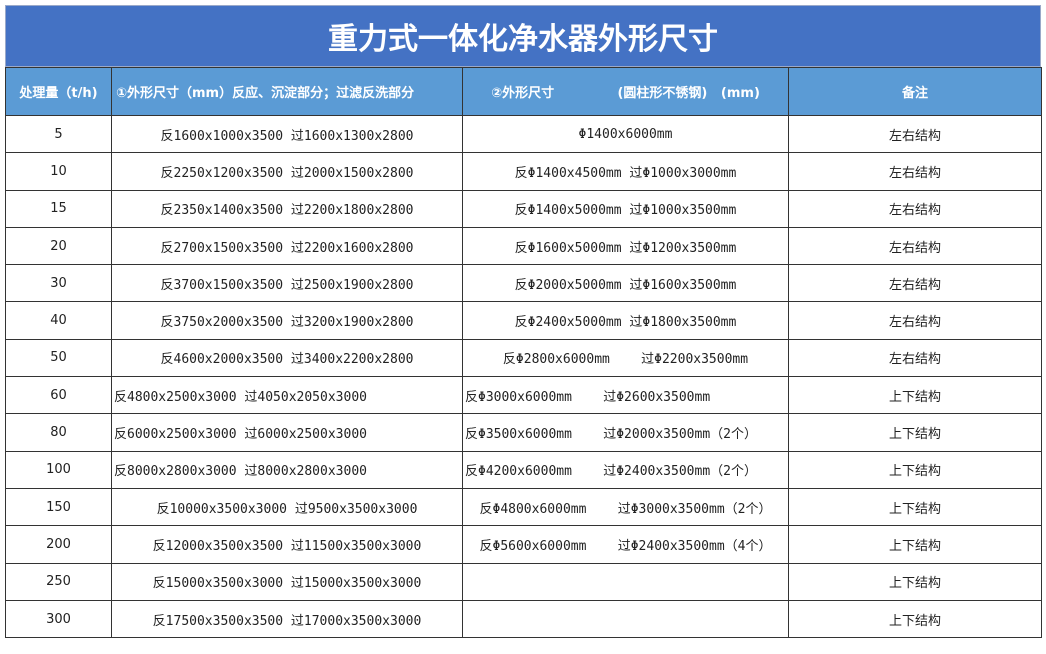 This screenshot has height=654, width=1046. What do you see at coordinates (625, 208) in the screenshot?
I see `table-cell: 反Φ1400x5000mm 过Φ1000x3500mm` at bounding box center [625, 208].